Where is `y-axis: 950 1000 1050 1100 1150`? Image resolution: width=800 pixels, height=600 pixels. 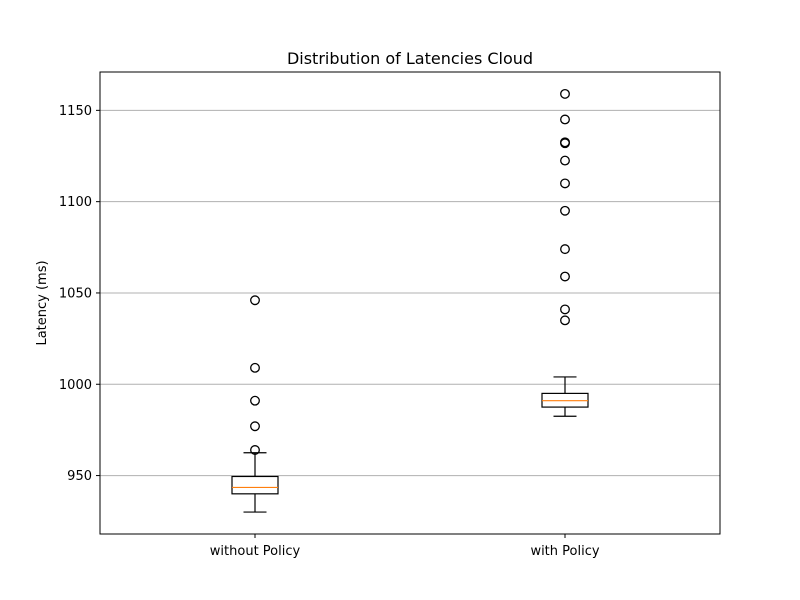 y-axis: 950 1000 1050 1100 1150 is located at coordinates (79, 294).